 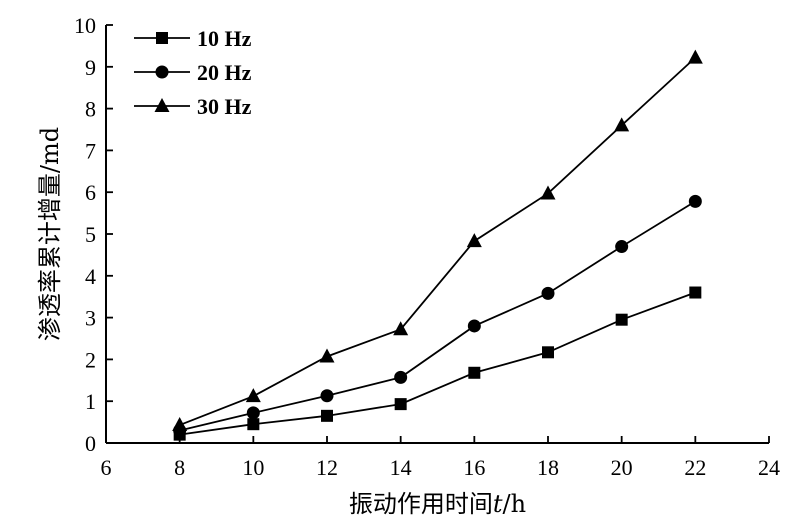 I want to click on x-axis-title-variable: t, so click(x=498, y=504).